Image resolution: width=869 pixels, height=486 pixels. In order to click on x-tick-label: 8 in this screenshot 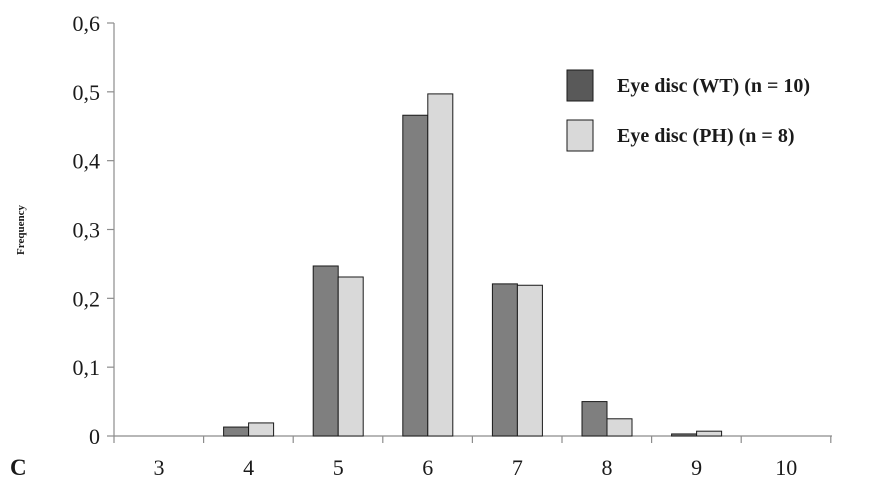, I will do `click(607, 467)`.